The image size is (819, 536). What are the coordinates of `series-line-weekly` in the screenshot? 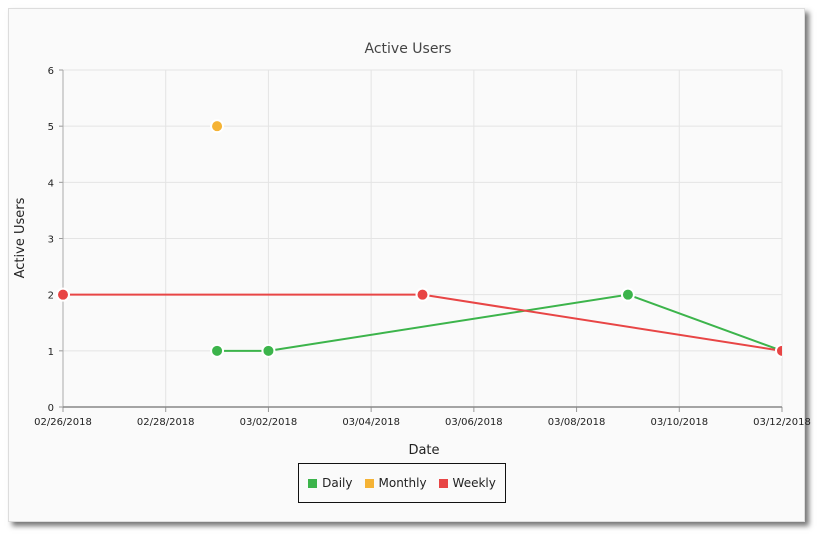 It's located at (422, 322).